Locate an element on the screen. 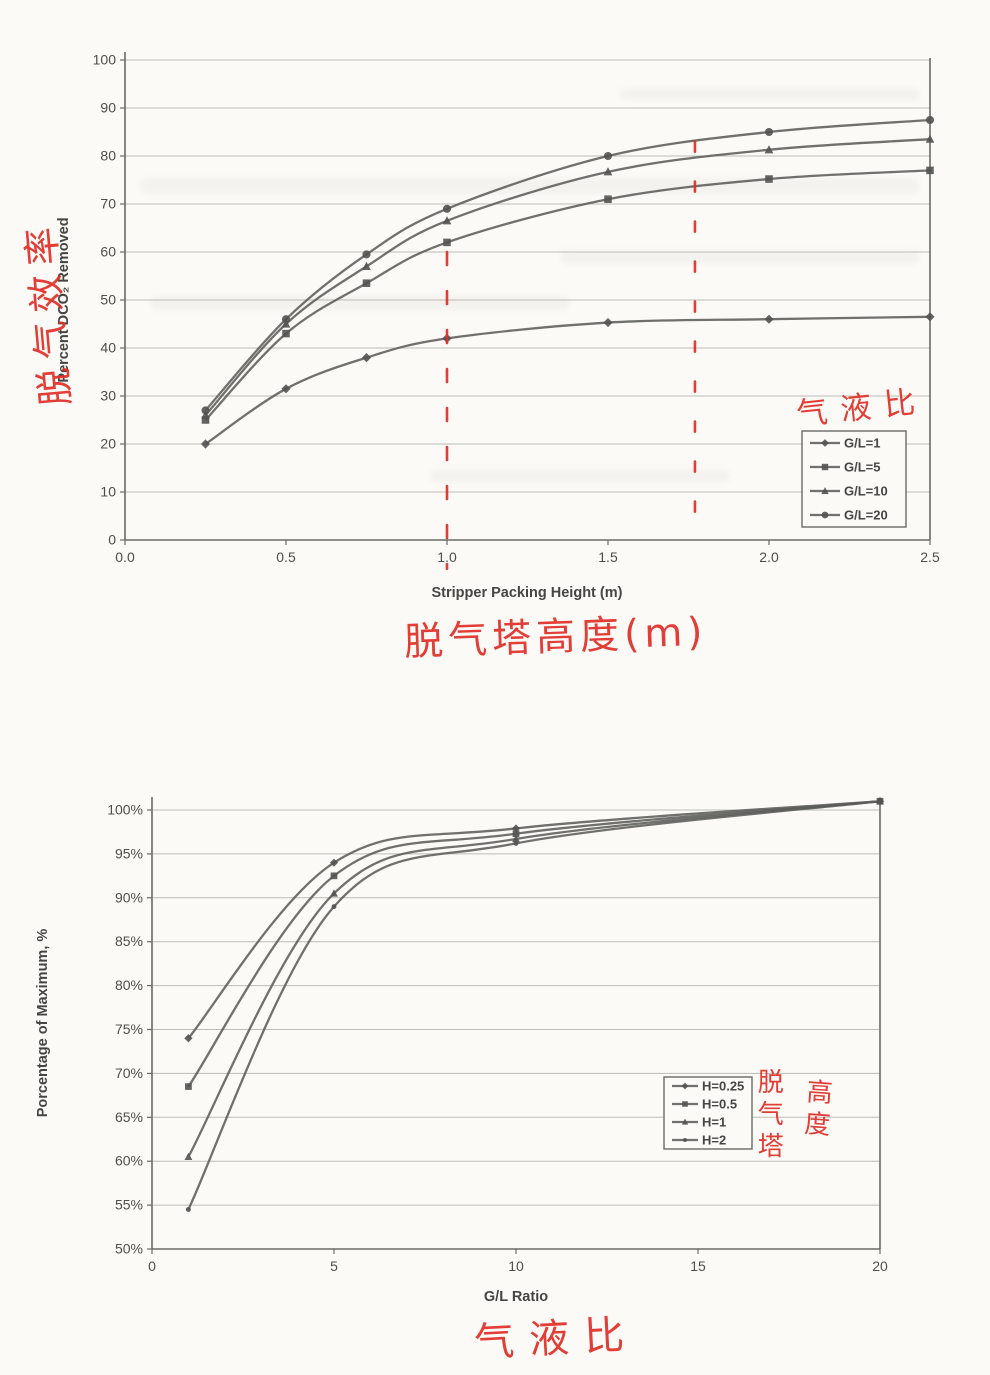 The width and height of the screenshot is (990, 1375). legend-entry-label: G/L=1 is located at coordinates (862, 443).